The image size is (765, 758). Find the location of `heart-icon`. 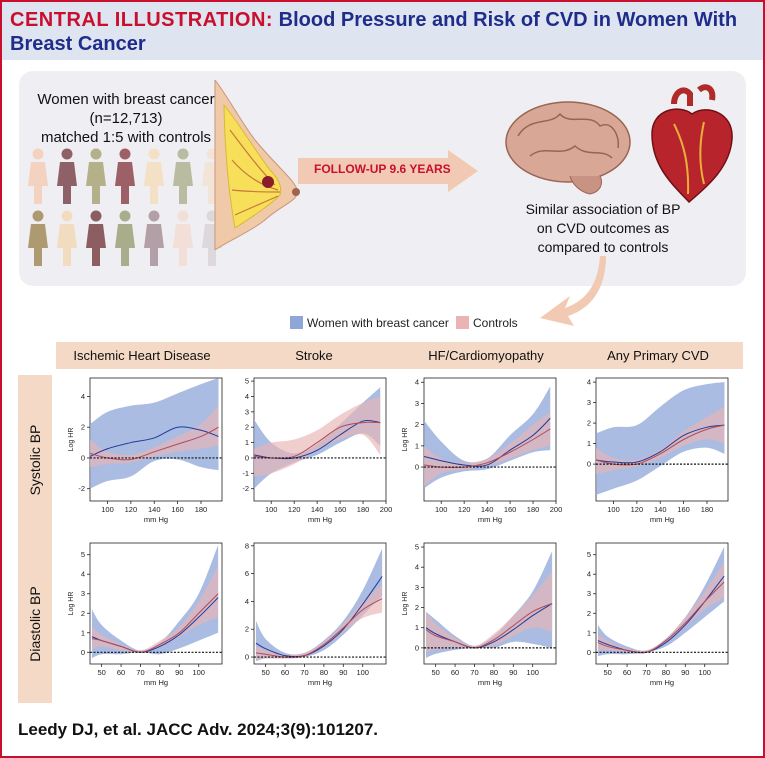

heart-icon is located at coordinates (692, 144).